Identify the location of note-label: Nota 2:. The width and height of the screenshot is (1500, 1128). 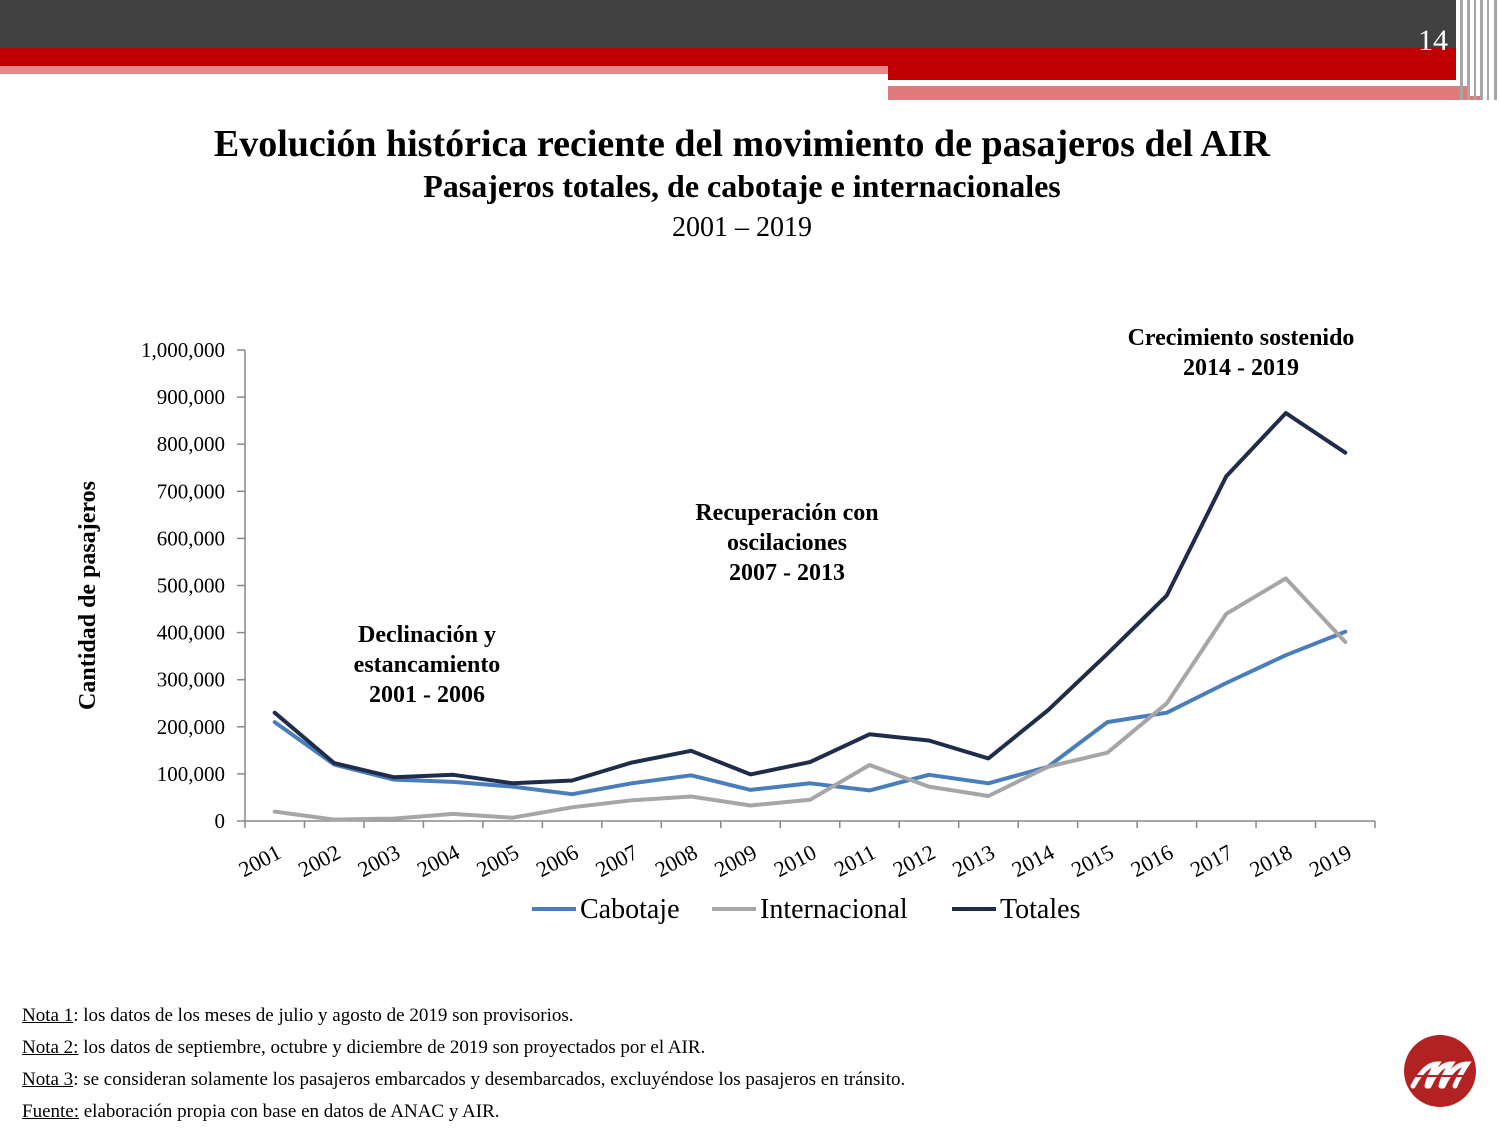
(50, 1047).